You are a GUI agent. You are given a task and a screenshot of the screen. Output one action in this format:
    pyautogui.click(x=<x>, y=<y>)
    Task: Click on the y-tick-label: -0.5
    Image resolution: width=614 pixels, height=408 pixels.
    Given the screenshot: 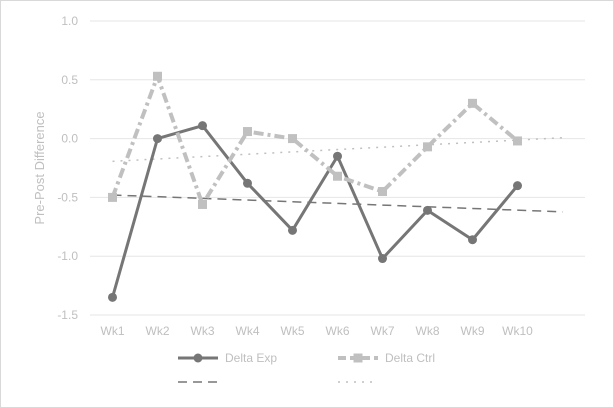 What is the action you would take?
    pyautogui.click(x=67, y=197)
    